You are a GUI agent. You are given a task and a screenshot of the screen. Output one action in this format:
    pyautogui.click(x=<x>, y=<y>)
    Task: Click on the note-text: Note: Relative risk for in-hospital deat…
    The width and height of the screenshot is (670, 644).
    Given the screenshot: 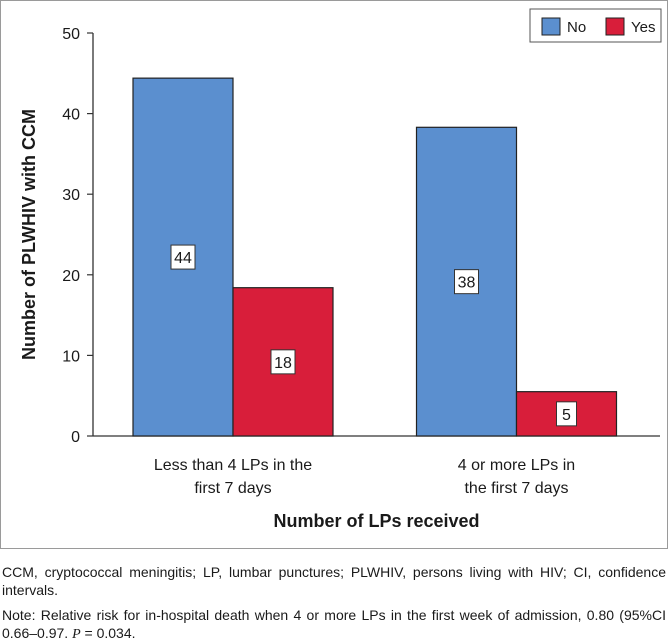 What is the action you would take?
    pyautogui.click(x=334, y=624)
    